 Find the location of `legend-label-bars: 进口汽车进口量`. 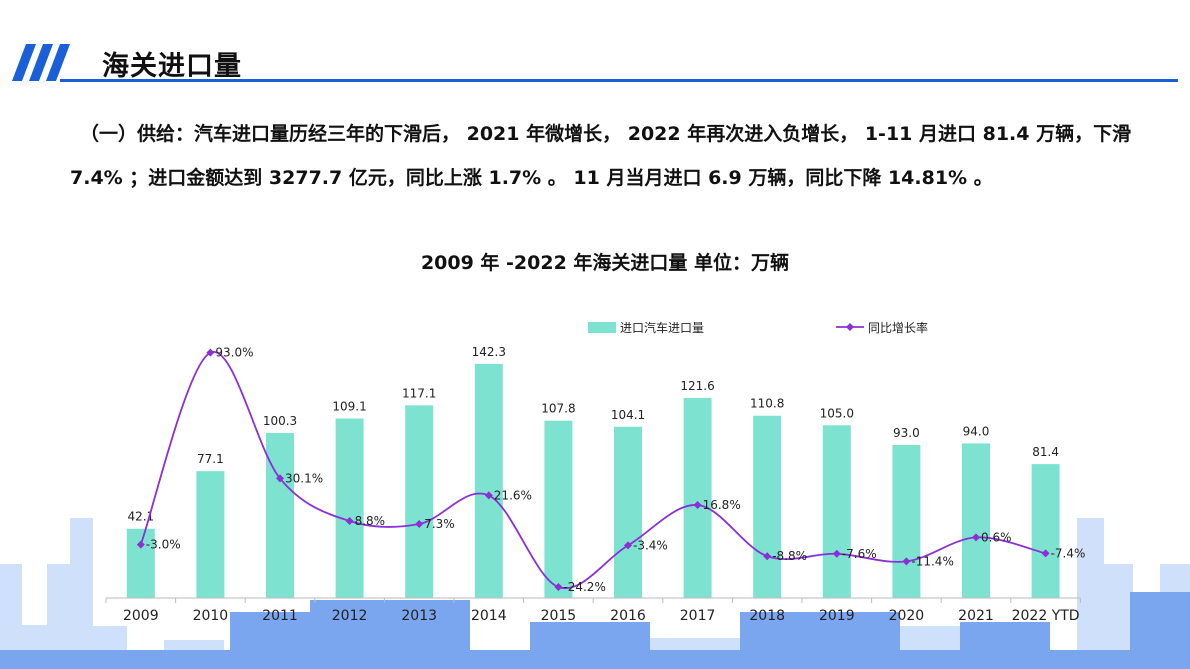

legend-label-bars: 进口汽车进口量 is located at coordinates (662, 327).